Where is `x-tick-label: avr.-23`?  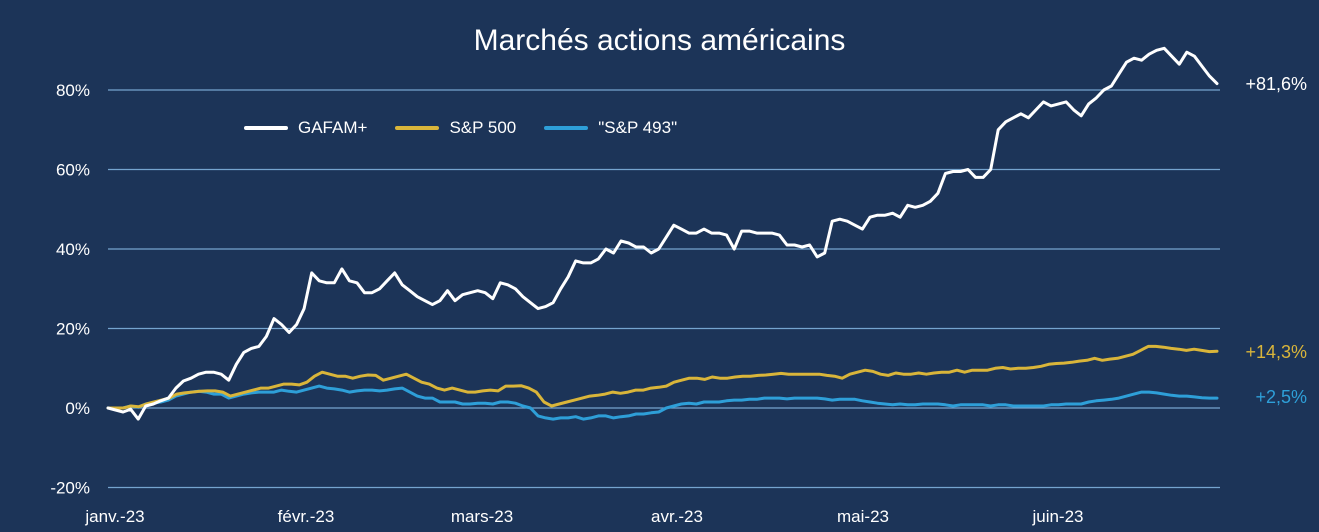 x-tick-label: avr.-23 is located at coordinates (677, 516).